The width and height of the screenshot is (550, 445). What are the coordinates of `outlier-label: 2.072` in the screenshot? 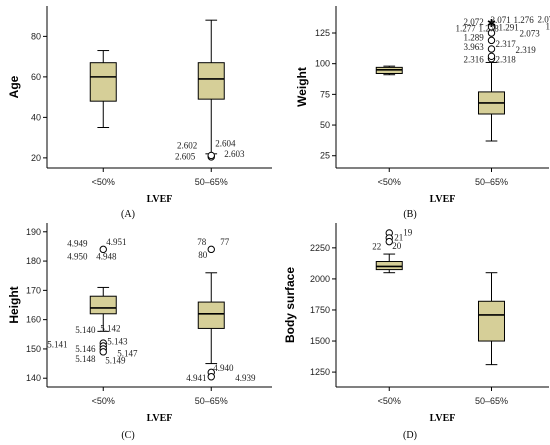 It's located at (473, 22).